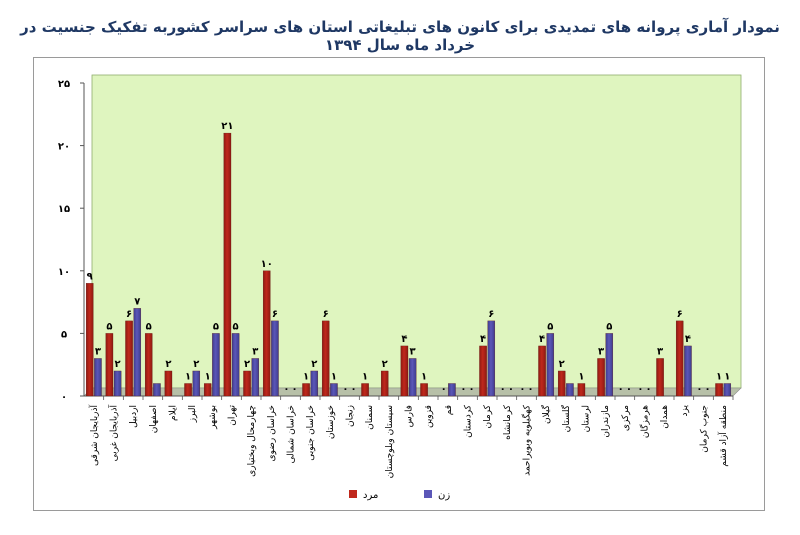 This screenshot has height=535, width=800. Describe the element at coordinates (64, 84) in the screenshot. I see `y-tick-label: ۲۵` at that location.